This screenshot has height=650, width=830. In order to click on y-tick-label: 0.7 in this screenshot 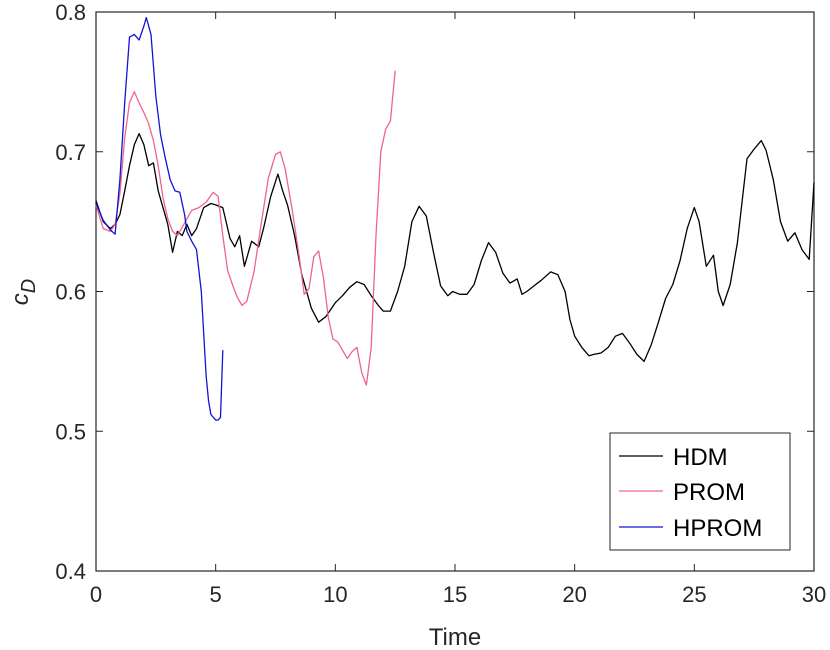, I will do `click(70, 152)`.